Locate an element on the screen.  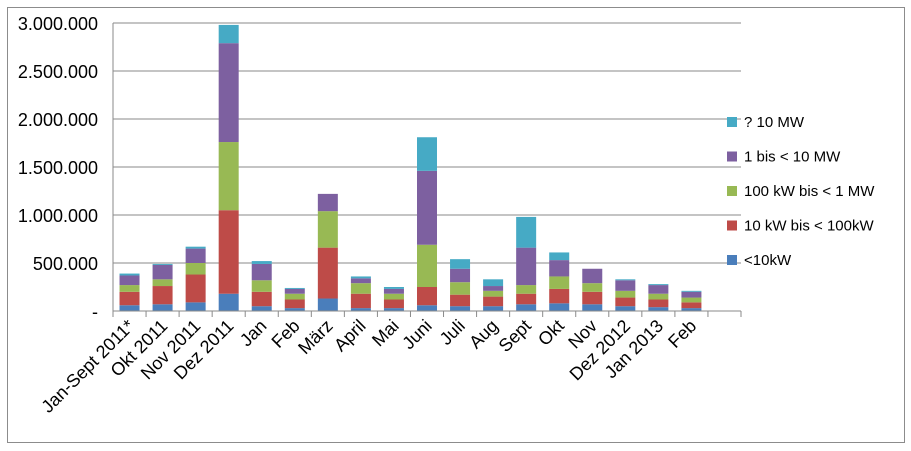
x-tick-label: März is located at coordinates (315, 337).